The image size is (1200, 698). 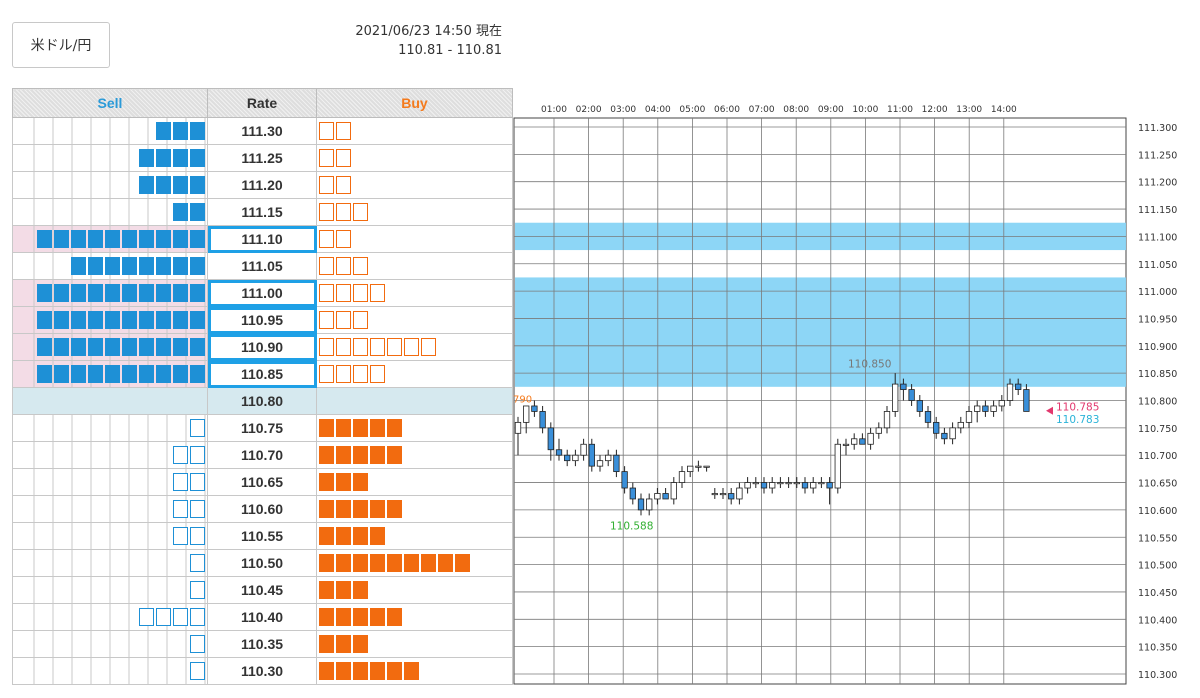 What do you see at coordinates (262, 401) in the screenshot?
I see `rate-cell: 110.80` at bounding box center [262, 401].